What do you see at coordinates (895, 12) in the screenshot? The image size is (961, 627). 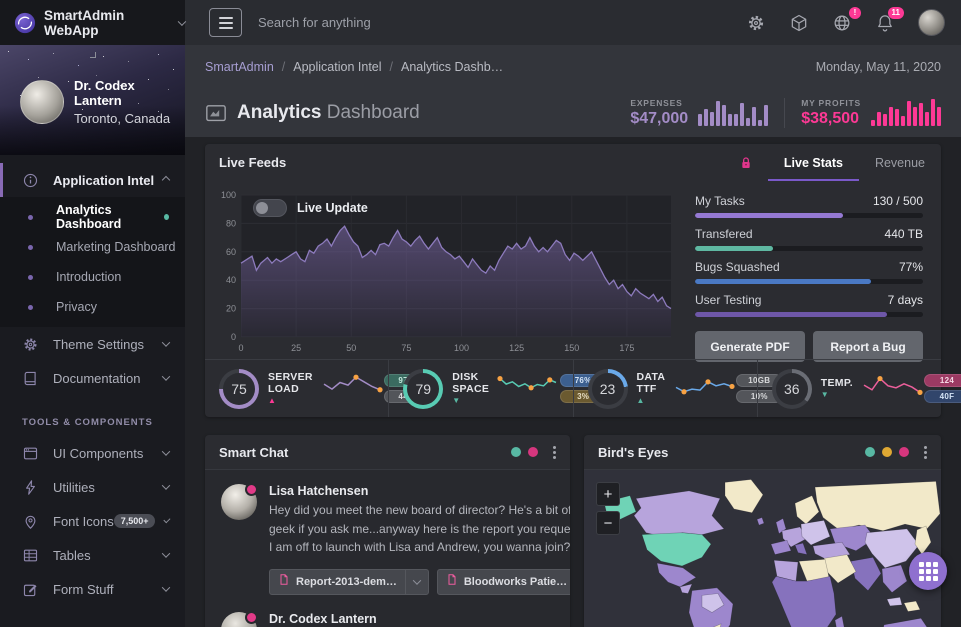 I see `bell-badge: 11` at bounding box center [895, 12].